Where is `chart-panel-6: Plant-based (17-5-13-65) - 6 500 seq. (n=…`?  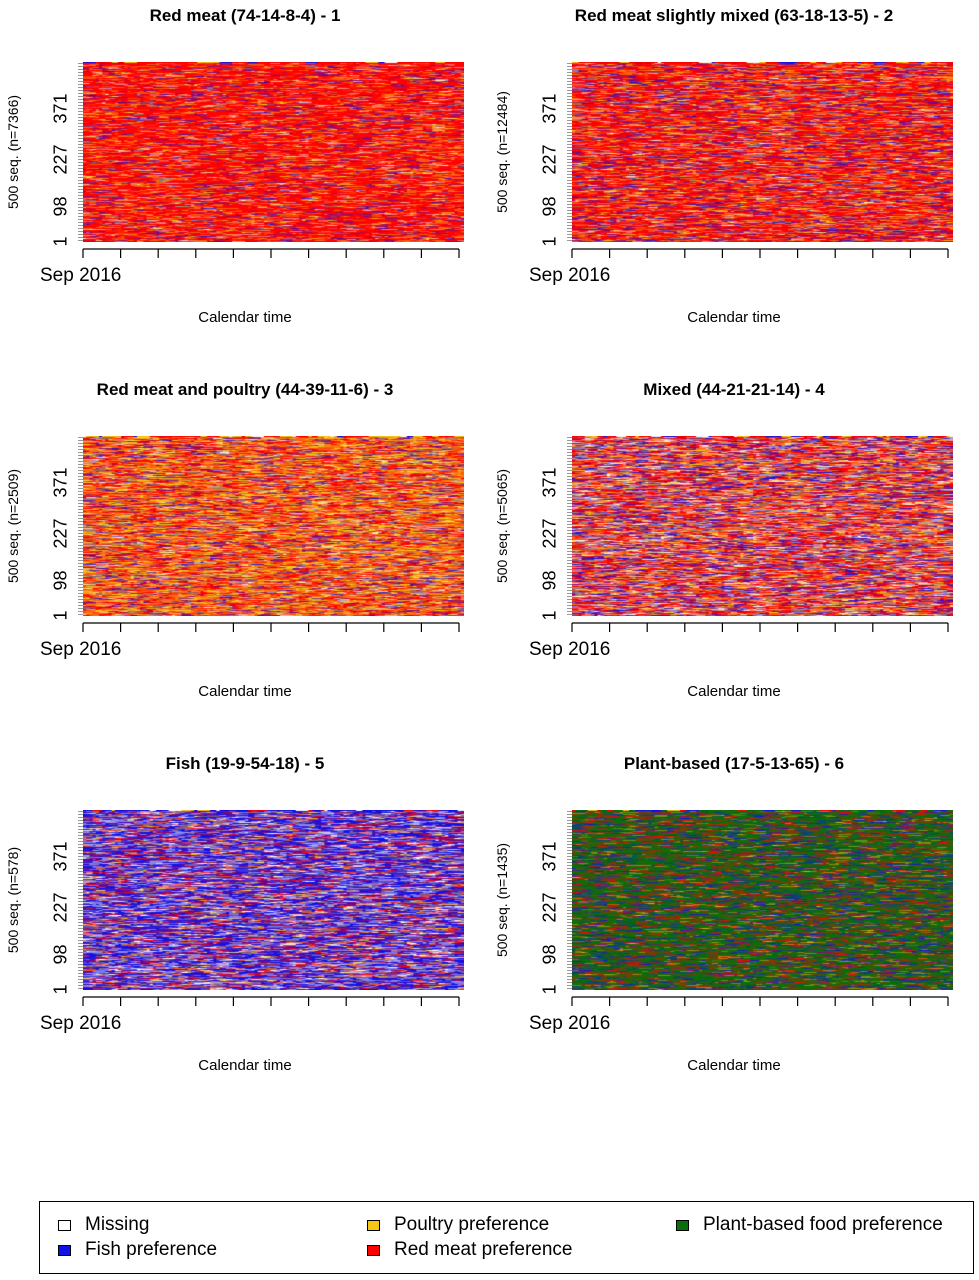 chart-panel-6: Plant-based (17-5-13-65) - 6 500 seq. (n=… is located at coordinates (734, 935).